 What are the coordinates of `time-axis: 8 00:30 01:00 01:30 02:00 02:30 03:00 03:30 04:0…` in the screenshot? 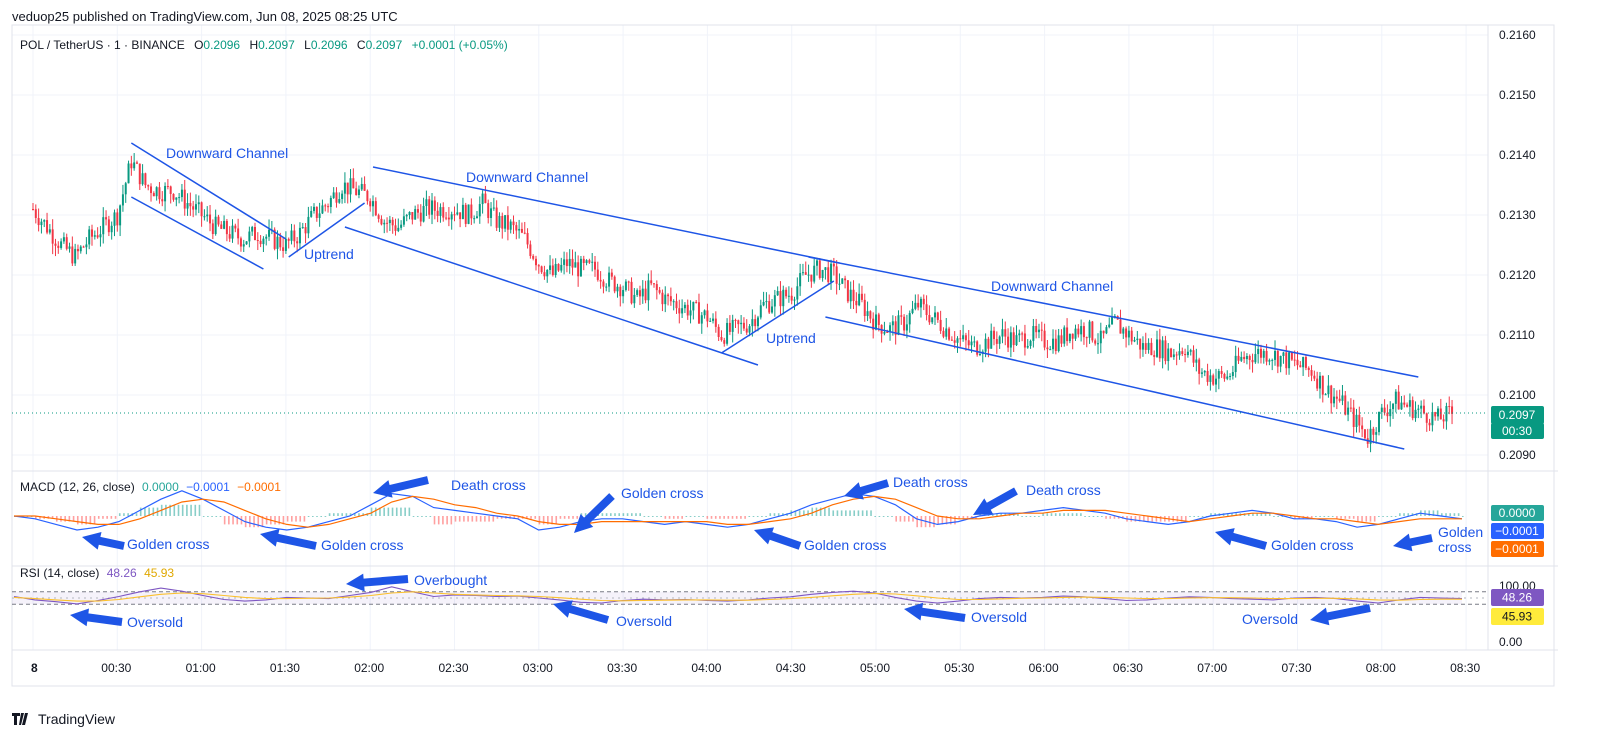 It's located at (755, 668).